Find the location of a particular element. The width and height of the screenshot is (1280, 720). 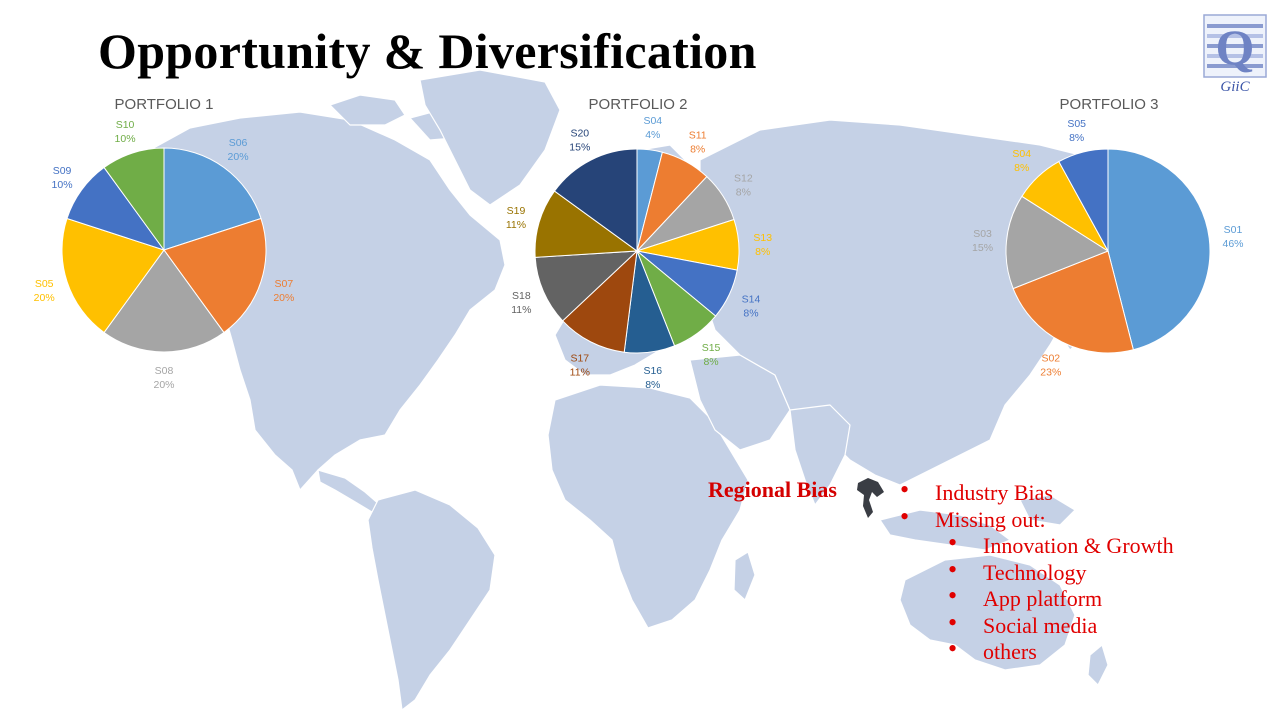

svg-text: Q is located at coordinates (1235, 47).